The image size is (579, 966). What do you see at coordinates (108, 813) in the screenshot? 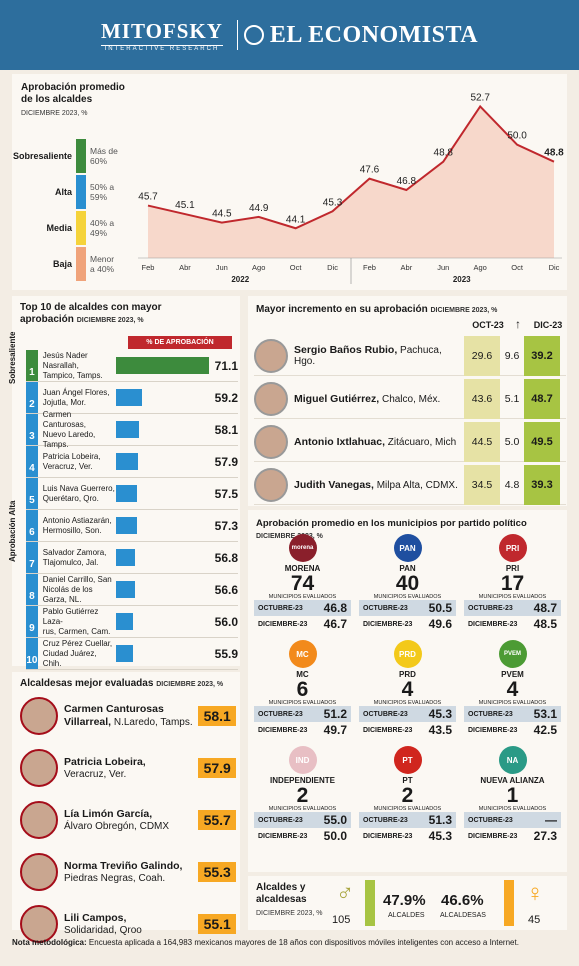
I see `alcaldesa-name-bold: Lía Limón García,` at bounding box center [108, 813].